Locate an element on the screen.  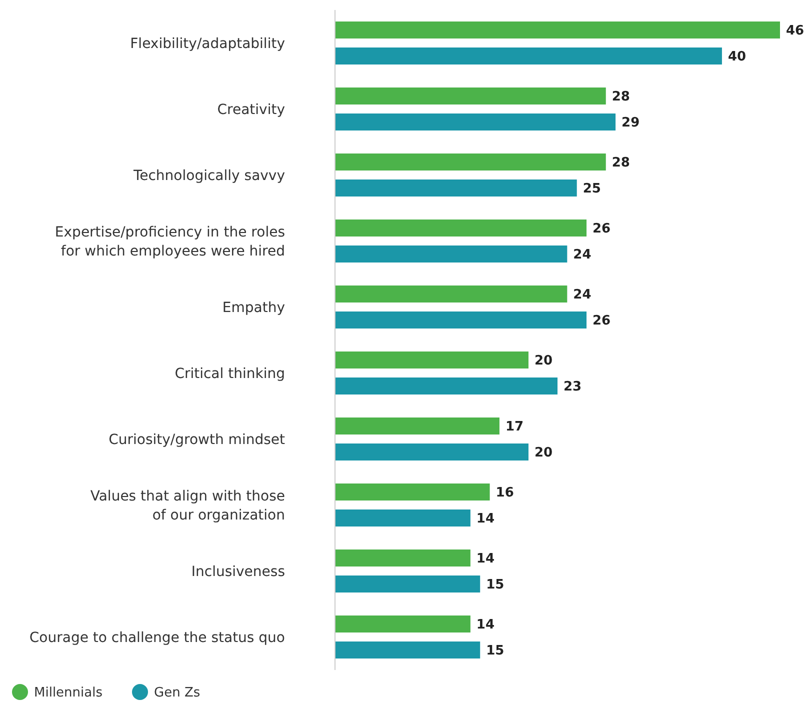
y-tick-label: Empathy is located at coordinates (253, 308).